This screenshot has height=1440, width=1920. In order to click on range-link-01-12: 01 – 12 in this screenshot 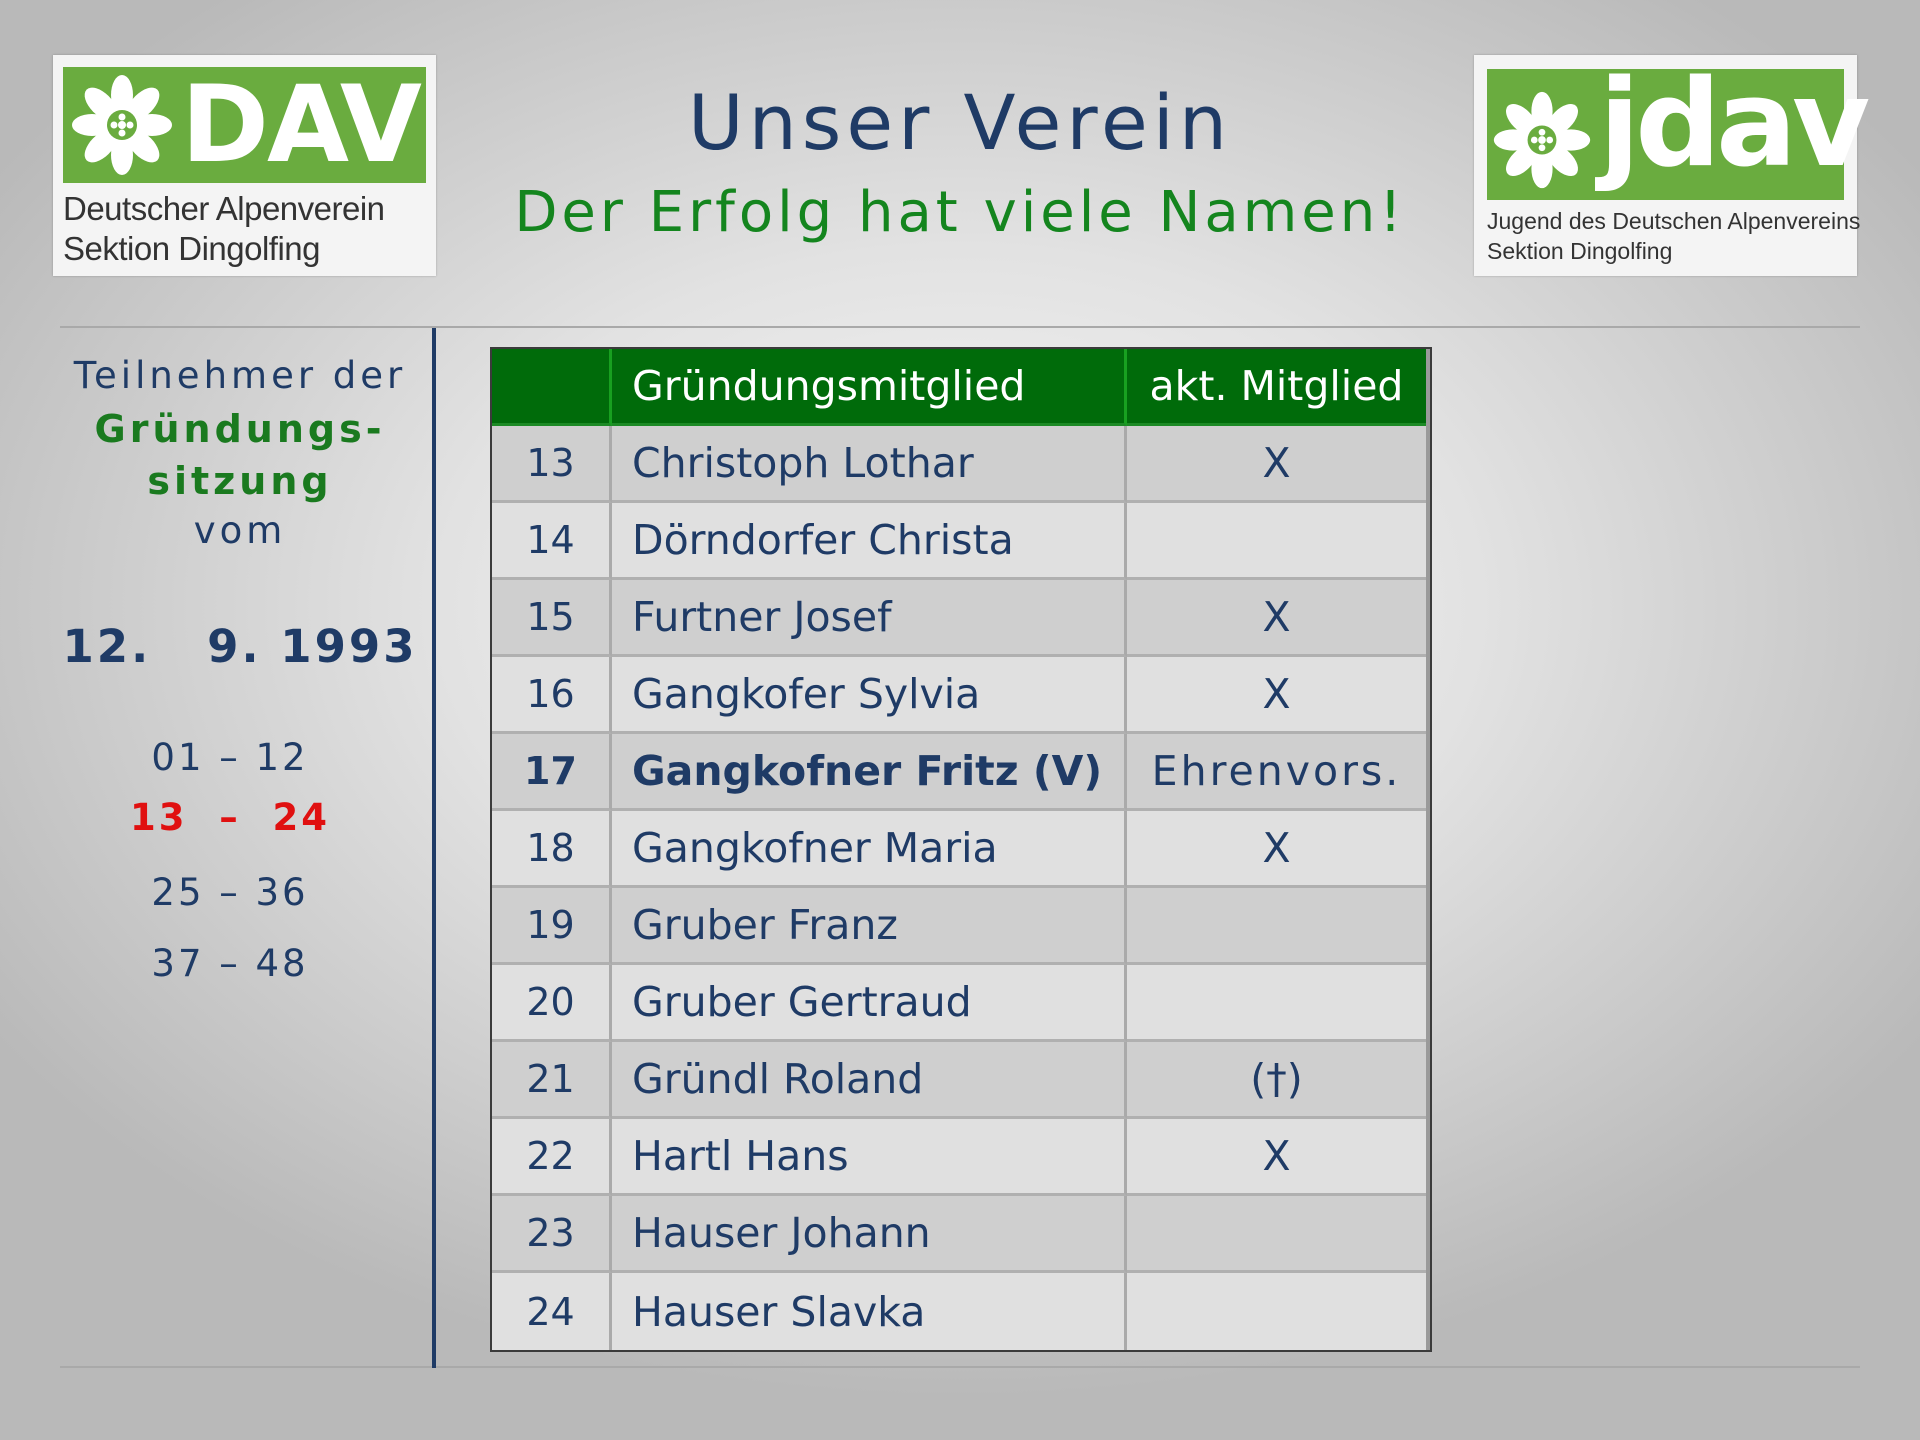, I will do `click(230, 757)`.